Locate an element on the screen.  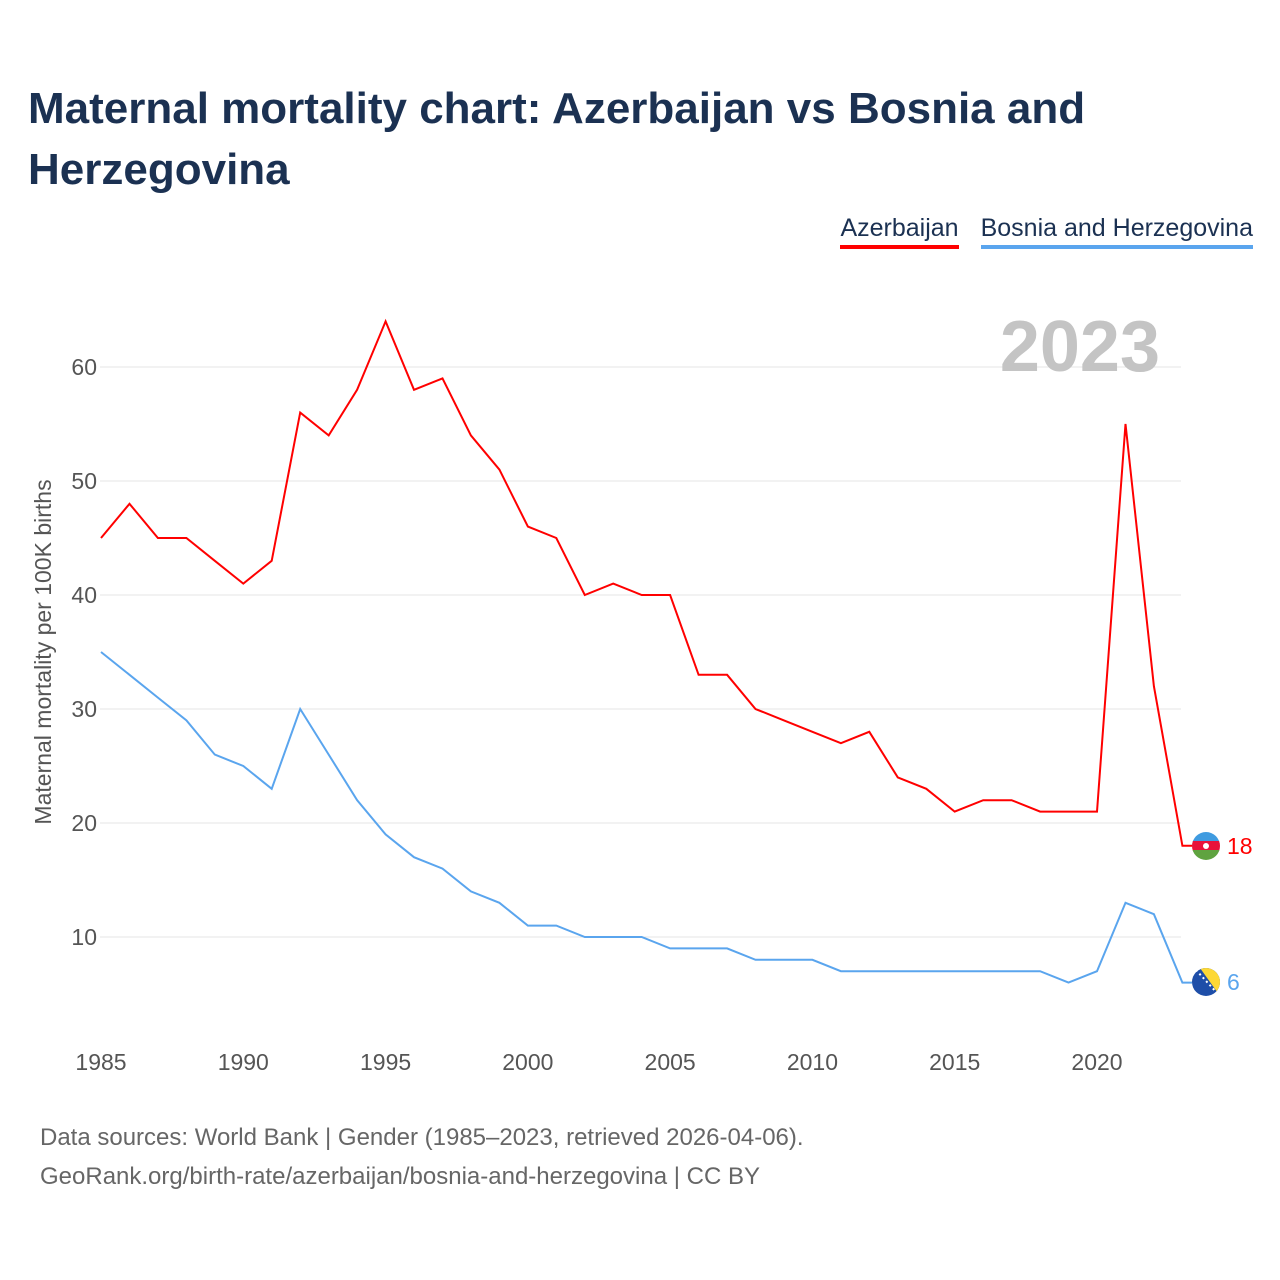
x-tick-label: 2005 is located at coordinates (670, 1062).